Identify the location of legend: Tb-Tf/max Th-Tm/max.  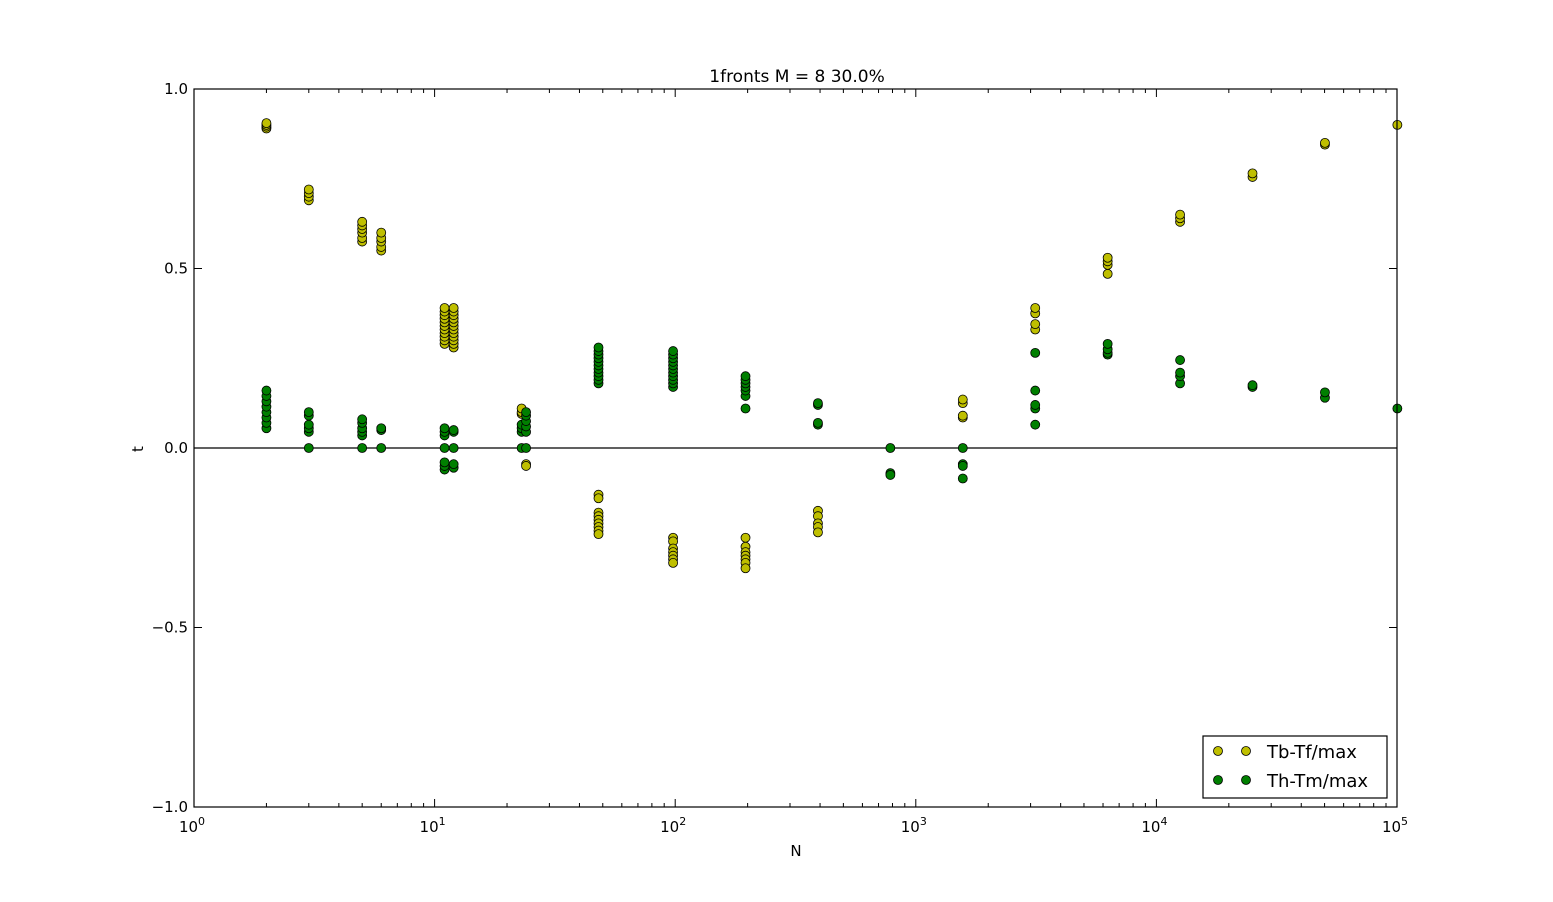
(1295, 767).